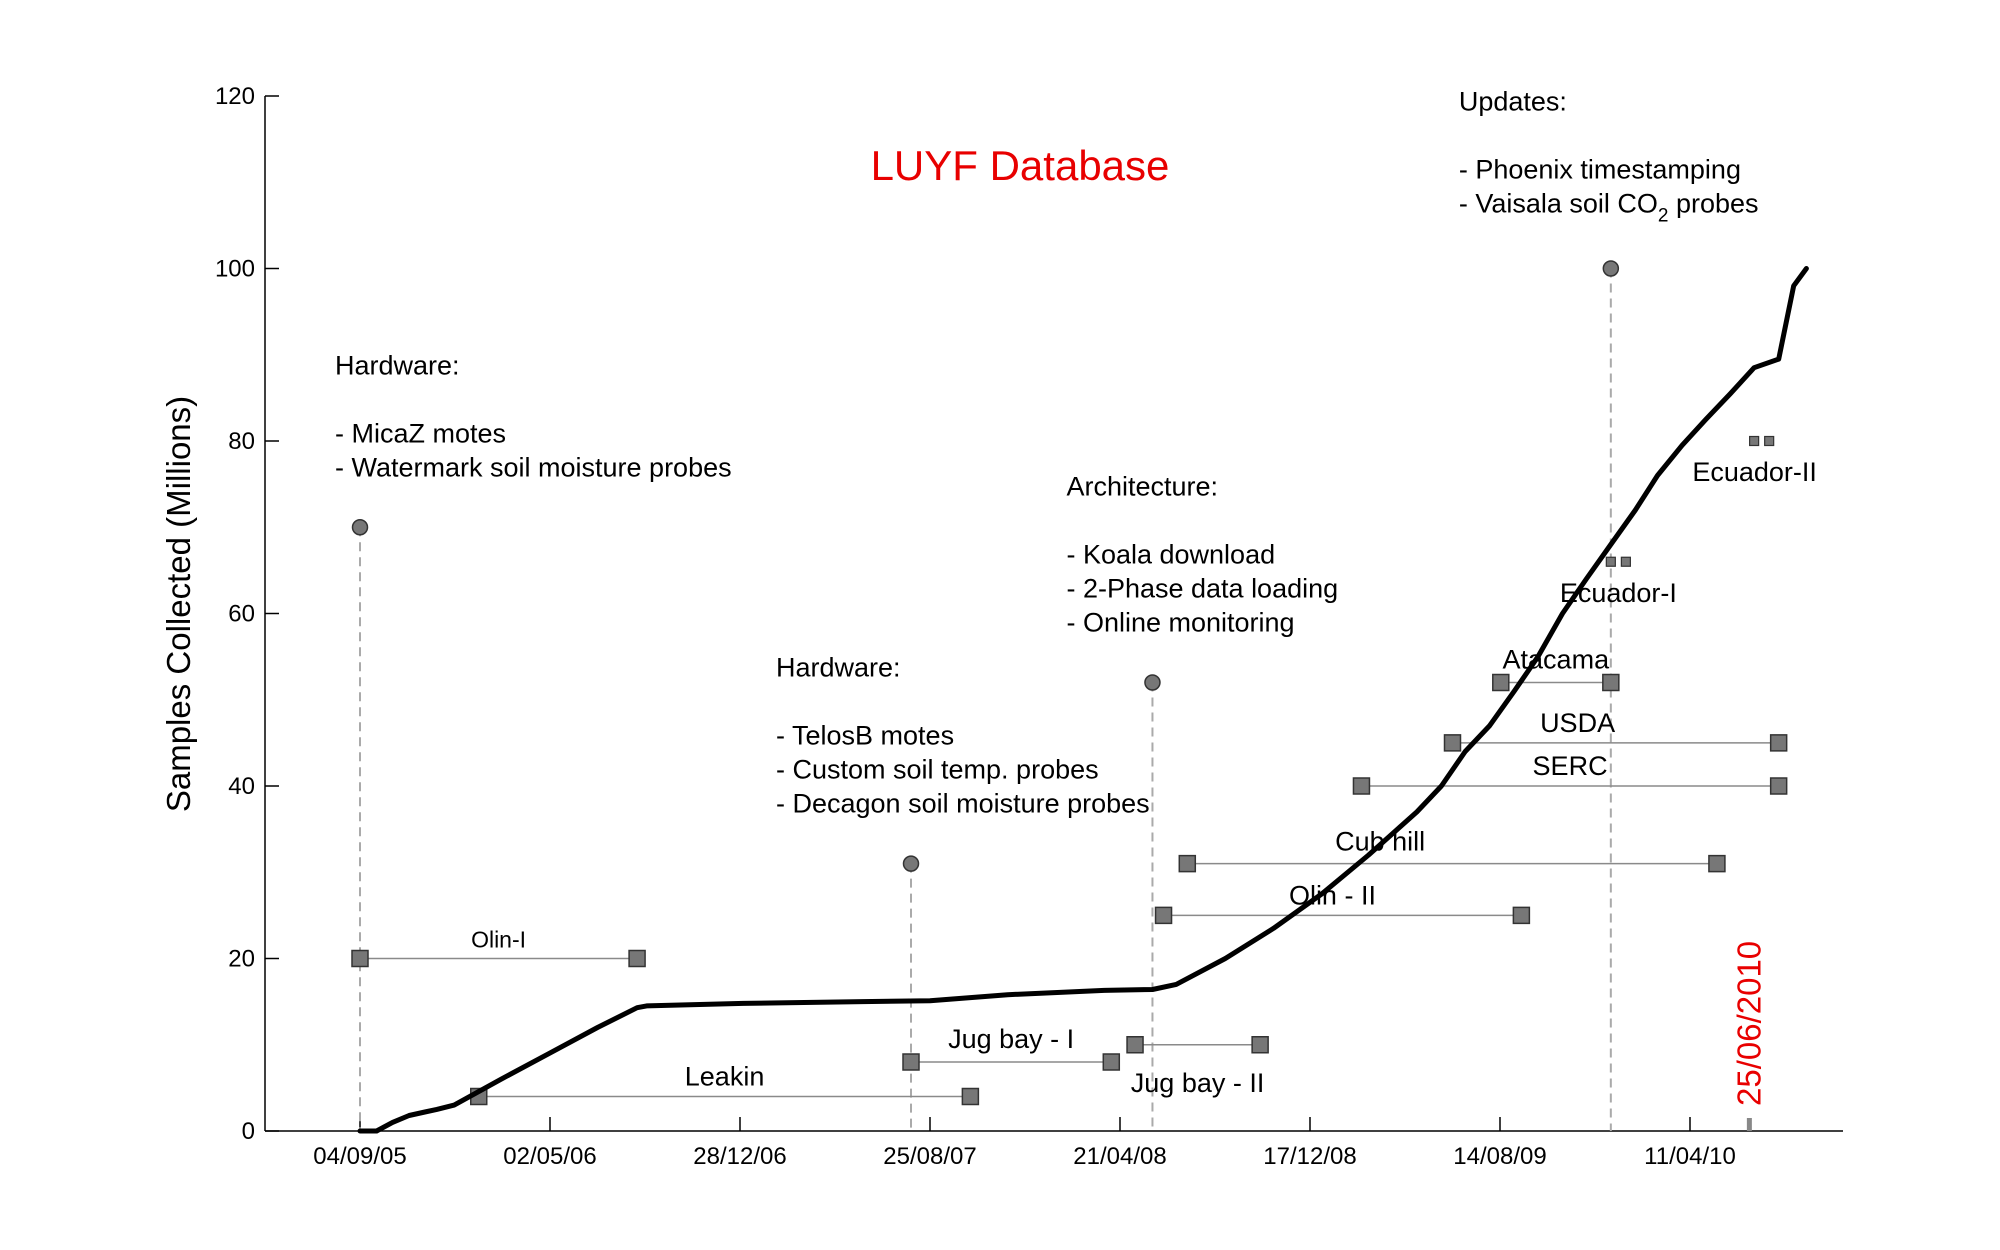 Image resolution: width=2000 pixels, height=1250 pixels. I want to click on y-tick-label: 120, so click(235, 96).